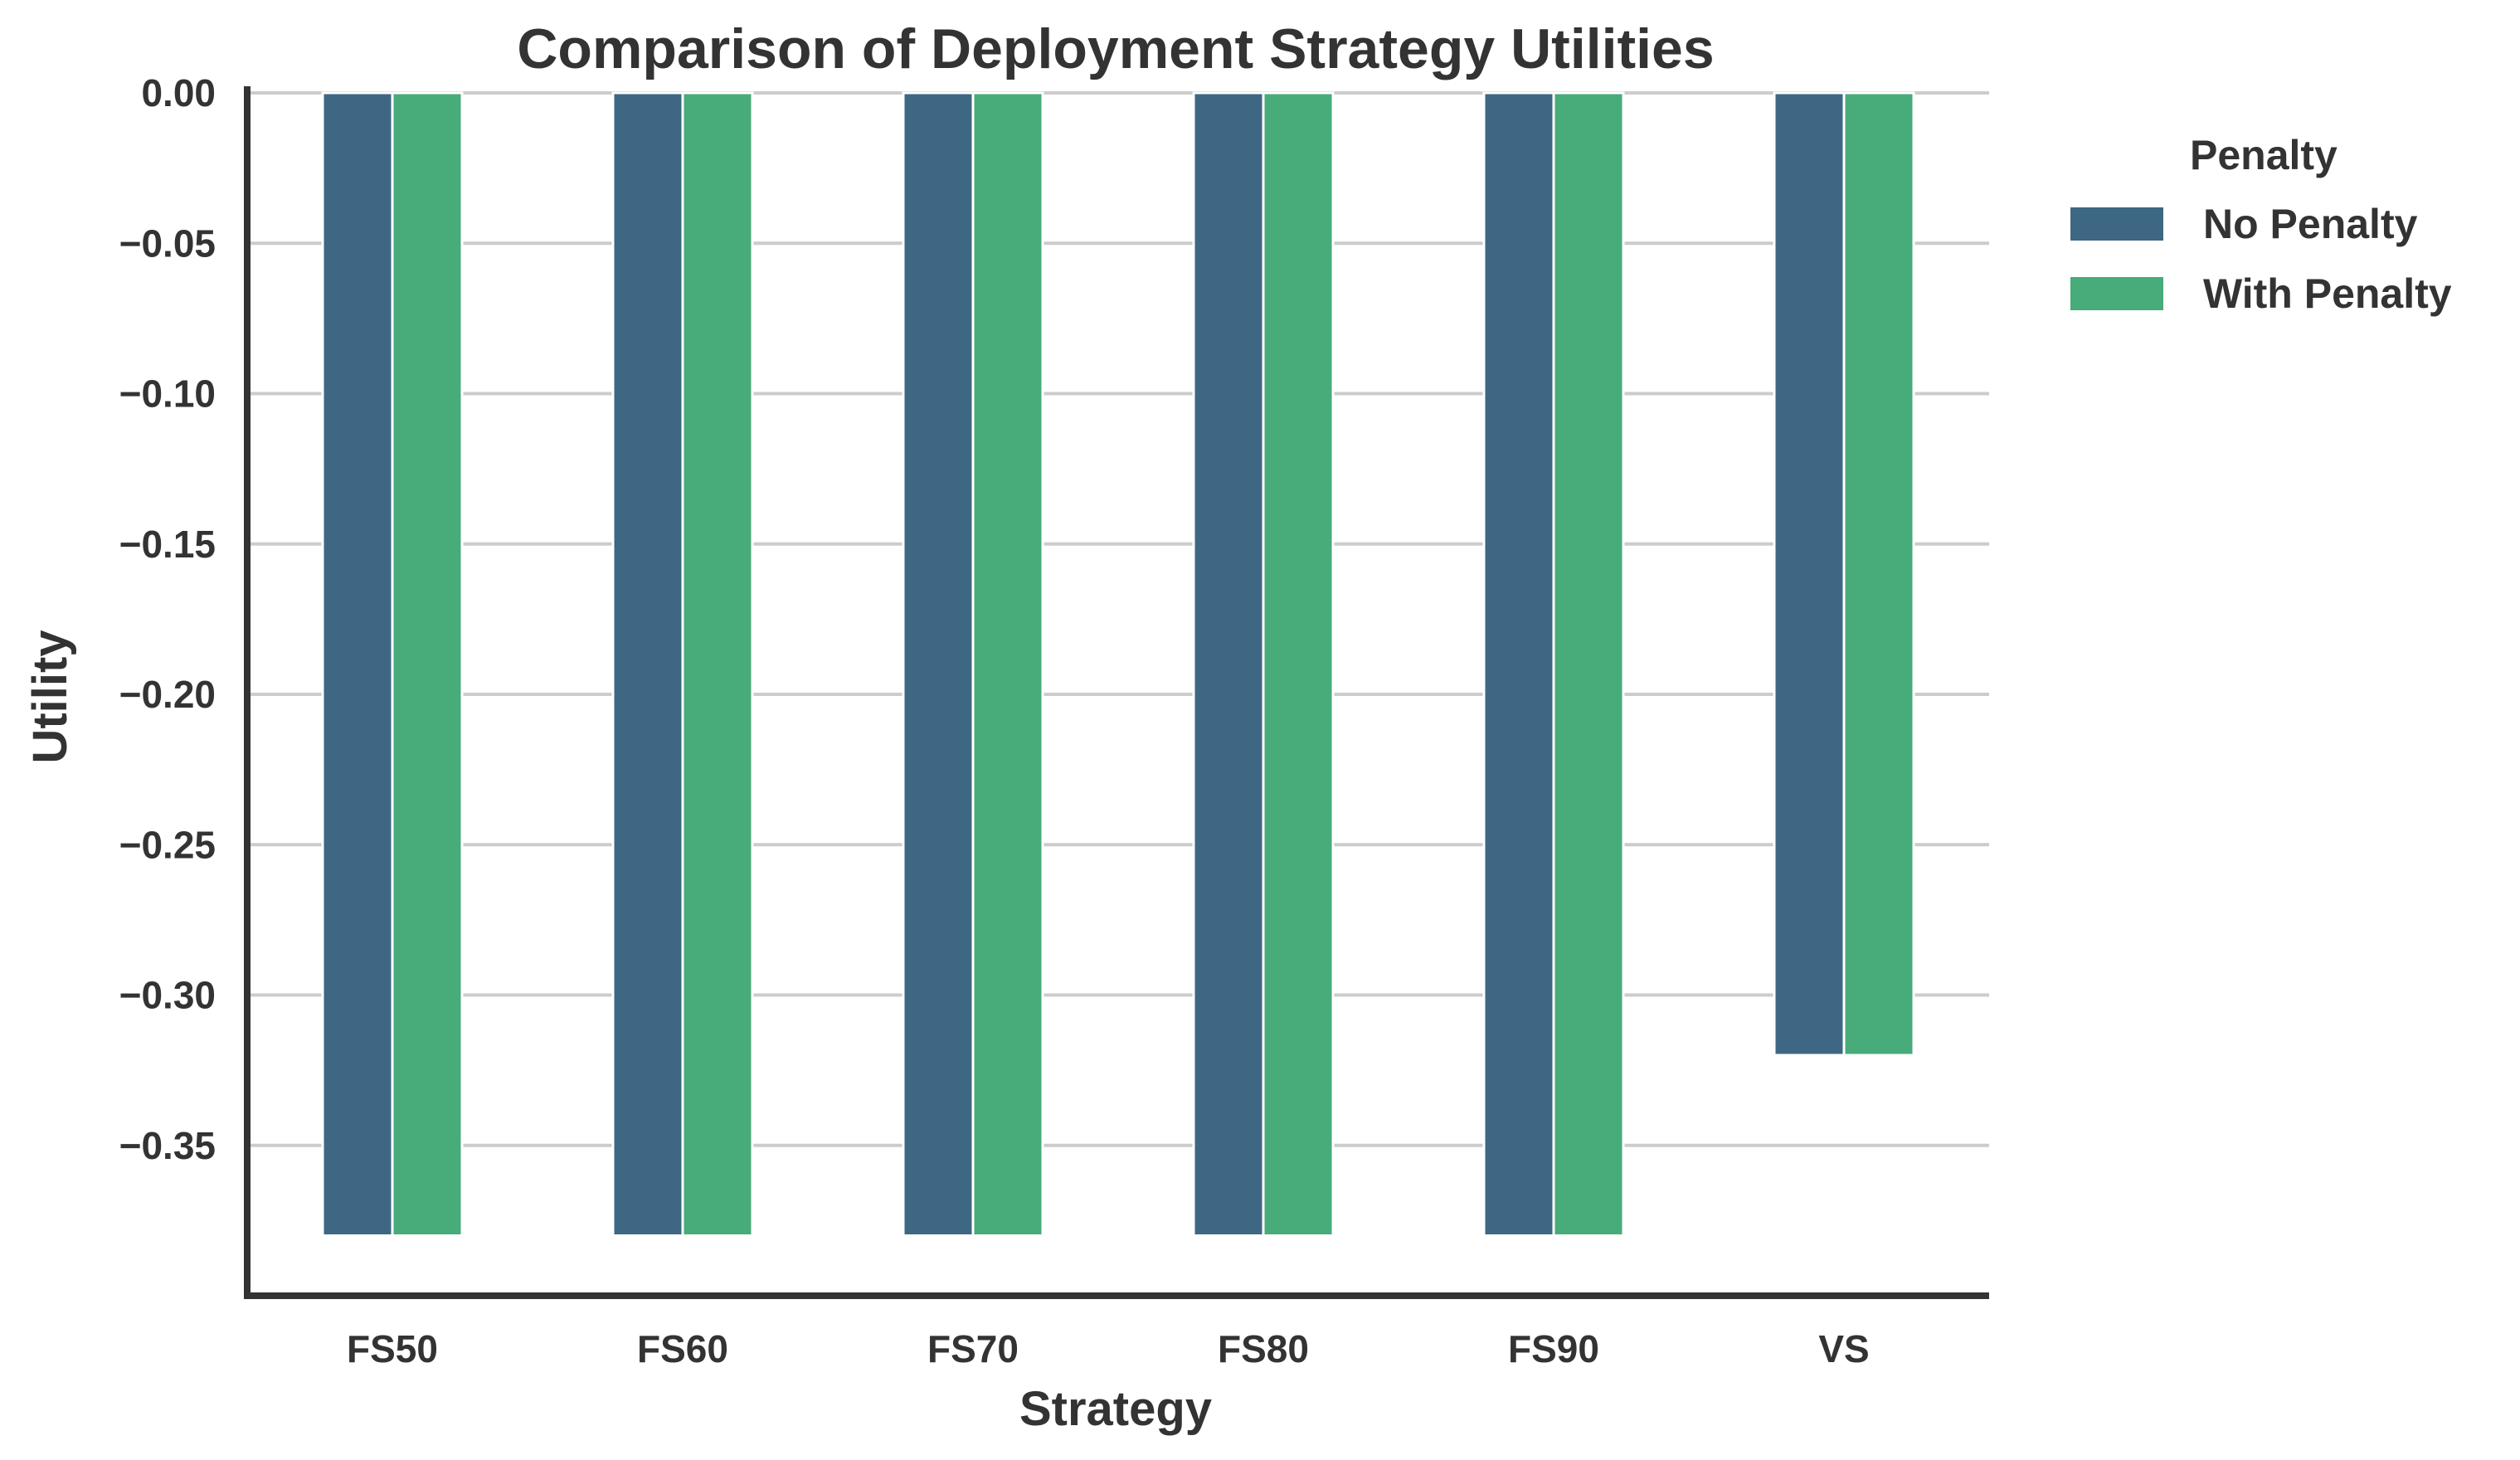 The image size is (2520, 1460). Describe the element at coordinates (1298, 664) in the screenshot. I see `bar-with-penalty-fs80` at that location.